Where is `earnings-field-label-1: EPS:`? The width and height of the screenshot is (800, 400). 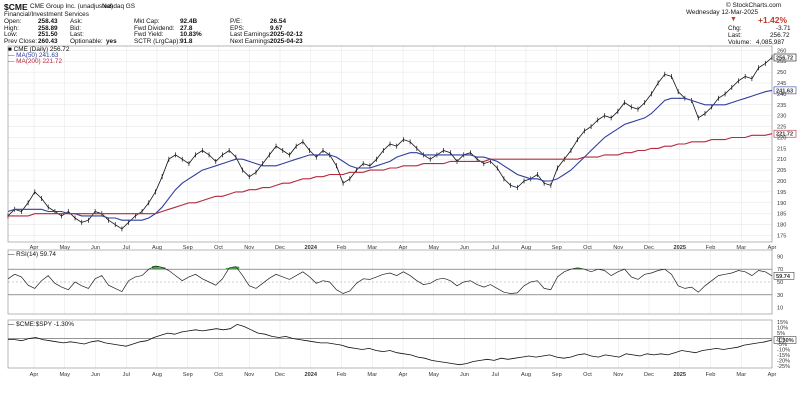 earnings-field-label-1: EPS: is located at coordinates (237, 28).